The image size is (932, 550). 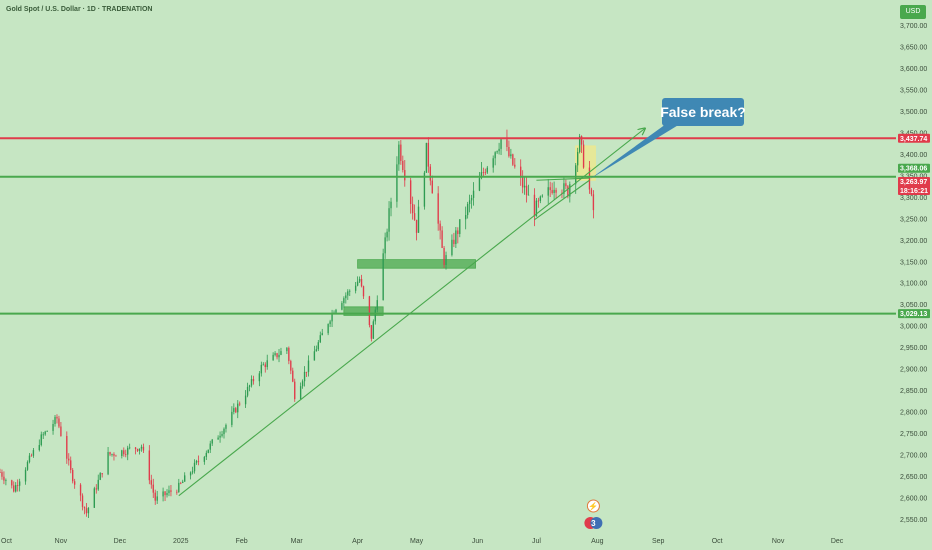 I want to click on x-tick-aug: Aug, so click(x=597, y=541).